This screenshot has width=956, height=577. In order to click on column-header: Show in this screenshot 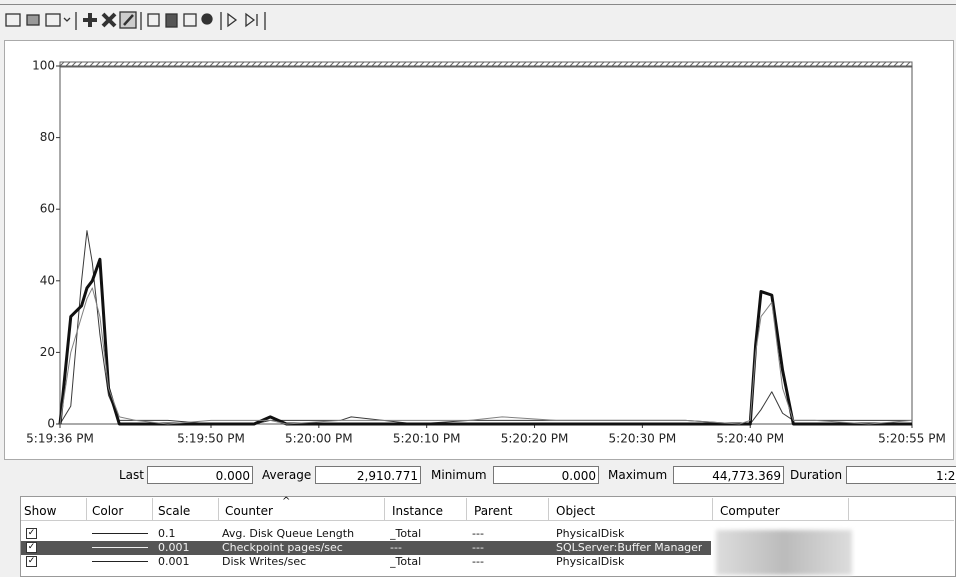, I will do `click(40, 511)`.